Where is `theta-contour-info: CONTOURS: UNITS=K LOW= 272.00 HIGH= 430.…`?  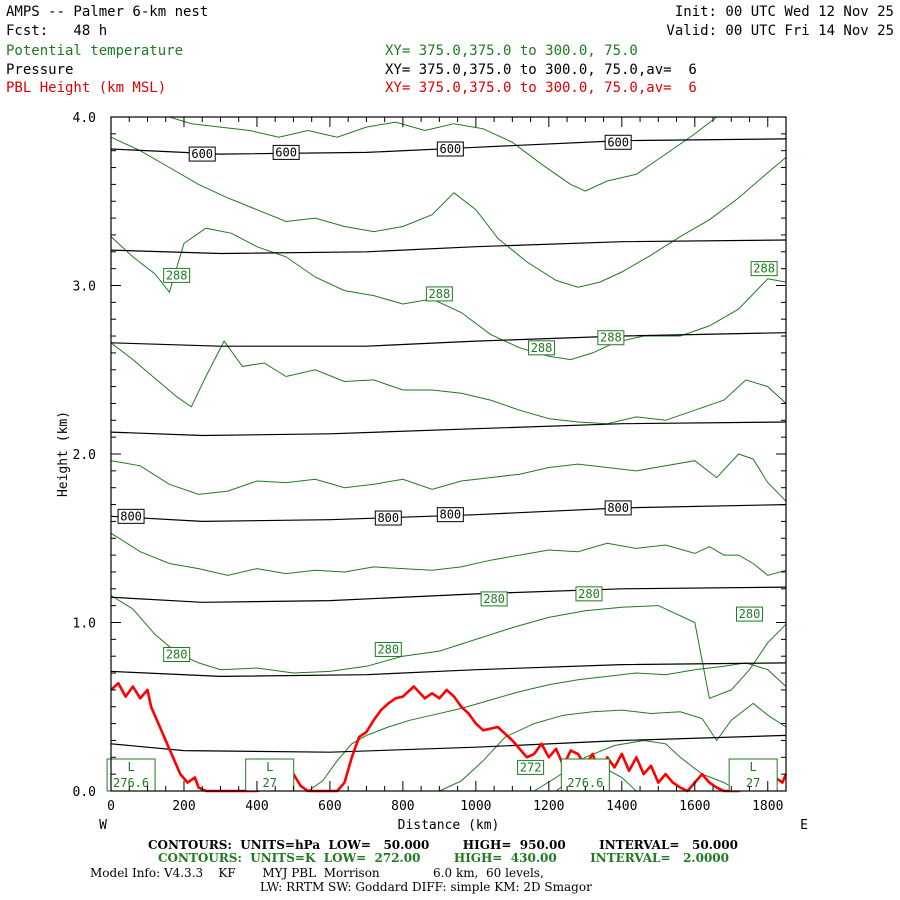 theta-contour-info: CONTOURS: UNITS=K LOW= 272.00 HIGH= 430.… is located at coordinates (443, 858).